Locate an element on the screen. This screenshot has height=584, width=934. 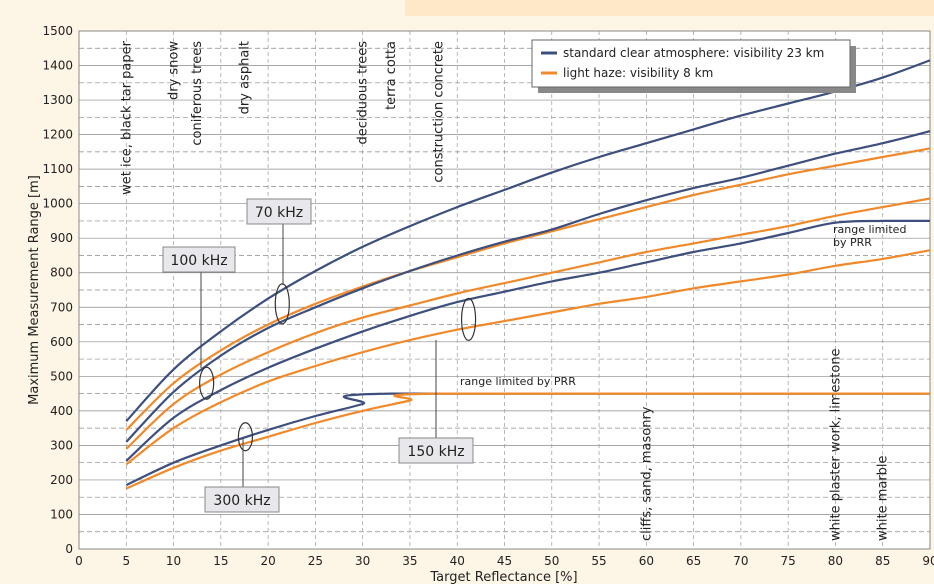
y-tick-label: 800 is located at coordinates (61, 273).